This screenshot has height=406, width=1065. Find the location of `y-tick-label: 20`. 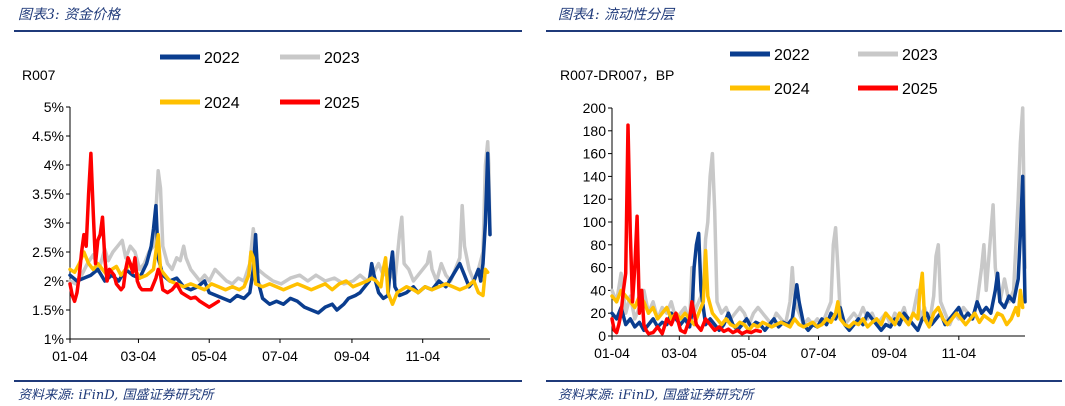

y-tick-label: 20 is located at coordinates (598, 313).